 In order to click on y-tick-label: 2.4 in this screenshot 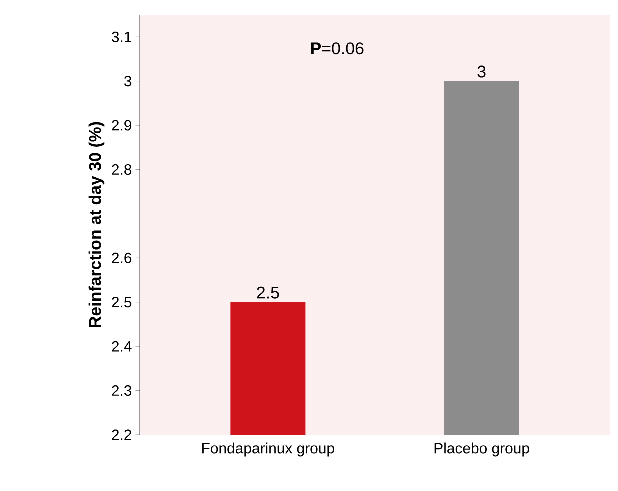, I will do `click(122, 346)`.